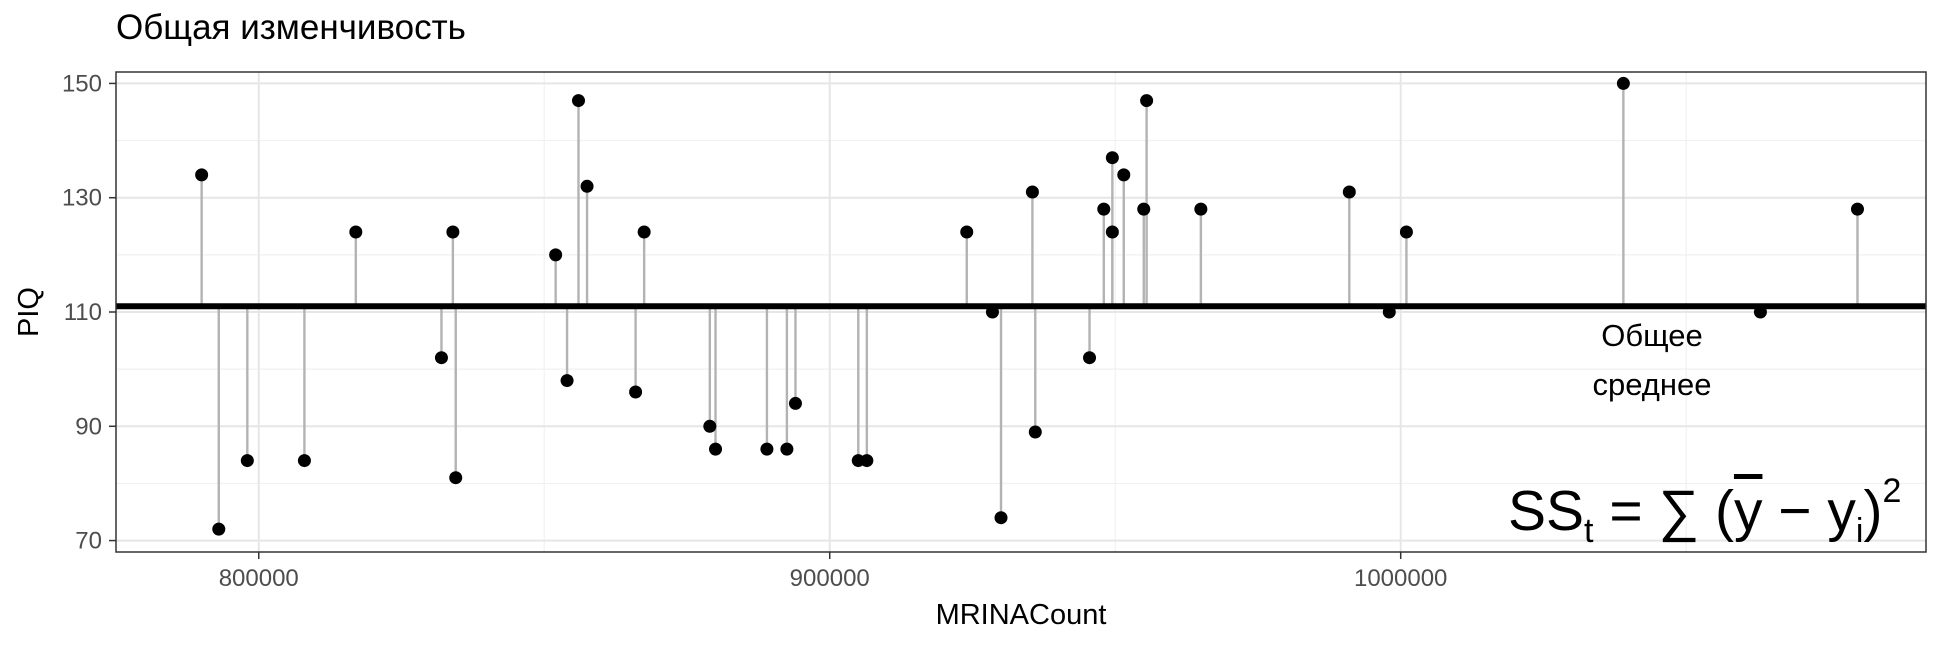 The width and height of the screenshot is (1944, 648). What do you see at coordinates (1652, 360) in the screenshot?
I see `mean-line-label: Общее среднее` at bounding box center [1652, 360].